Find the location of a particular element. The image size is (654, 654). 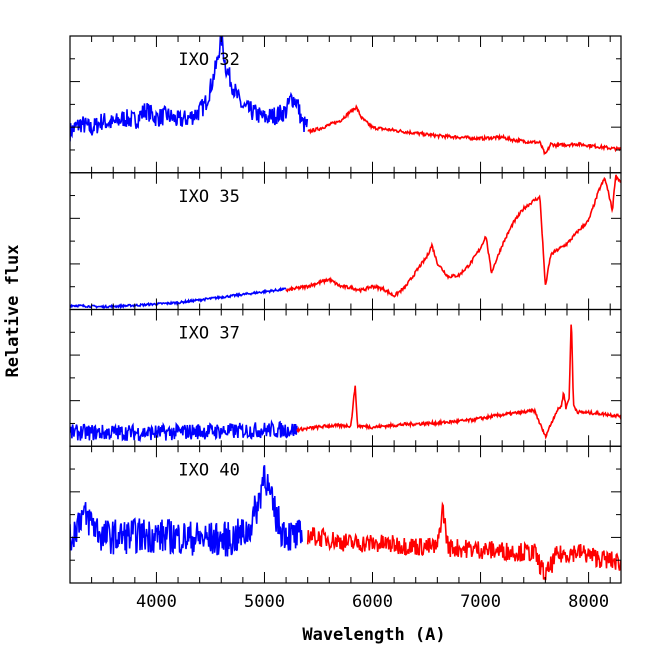

x-tick-label: 8000 is located at coordinates (588, 602).